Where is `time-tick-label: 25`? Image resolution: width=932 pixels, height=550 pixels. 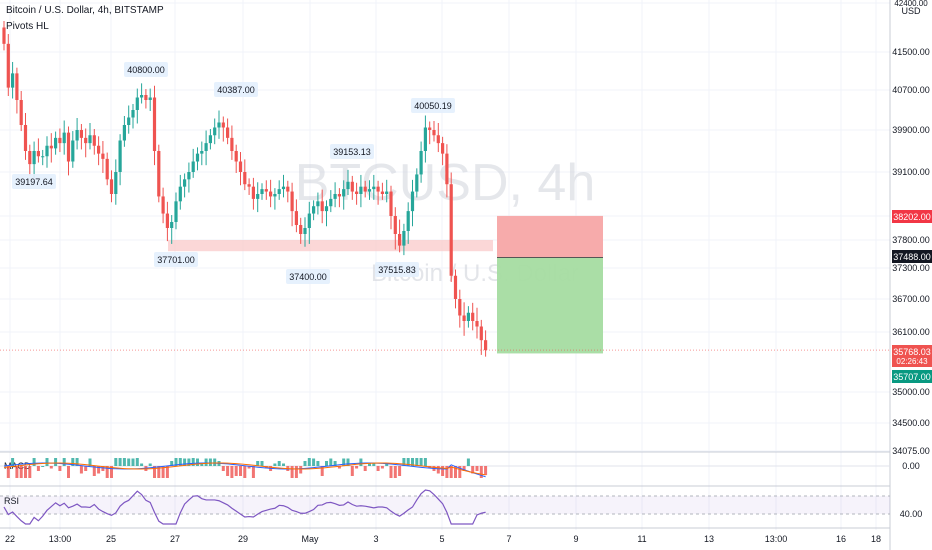 time-tick-label: 25 is located at coordinates (111, 539).